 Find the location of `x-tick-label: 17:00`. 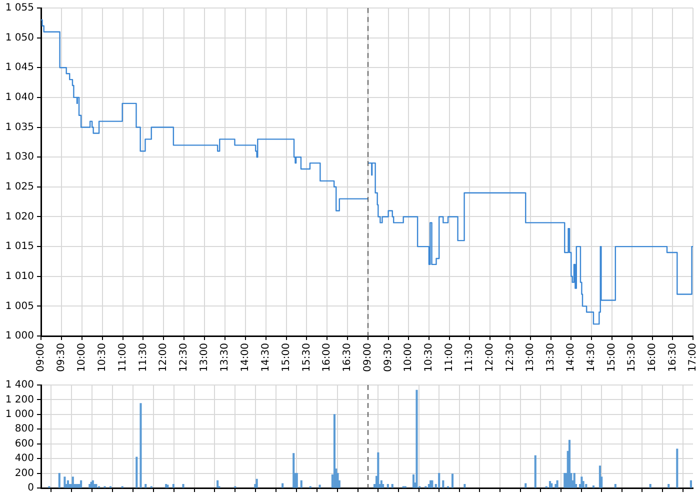

x-tick-label: 17:00 is located at coordinates (693, 357).